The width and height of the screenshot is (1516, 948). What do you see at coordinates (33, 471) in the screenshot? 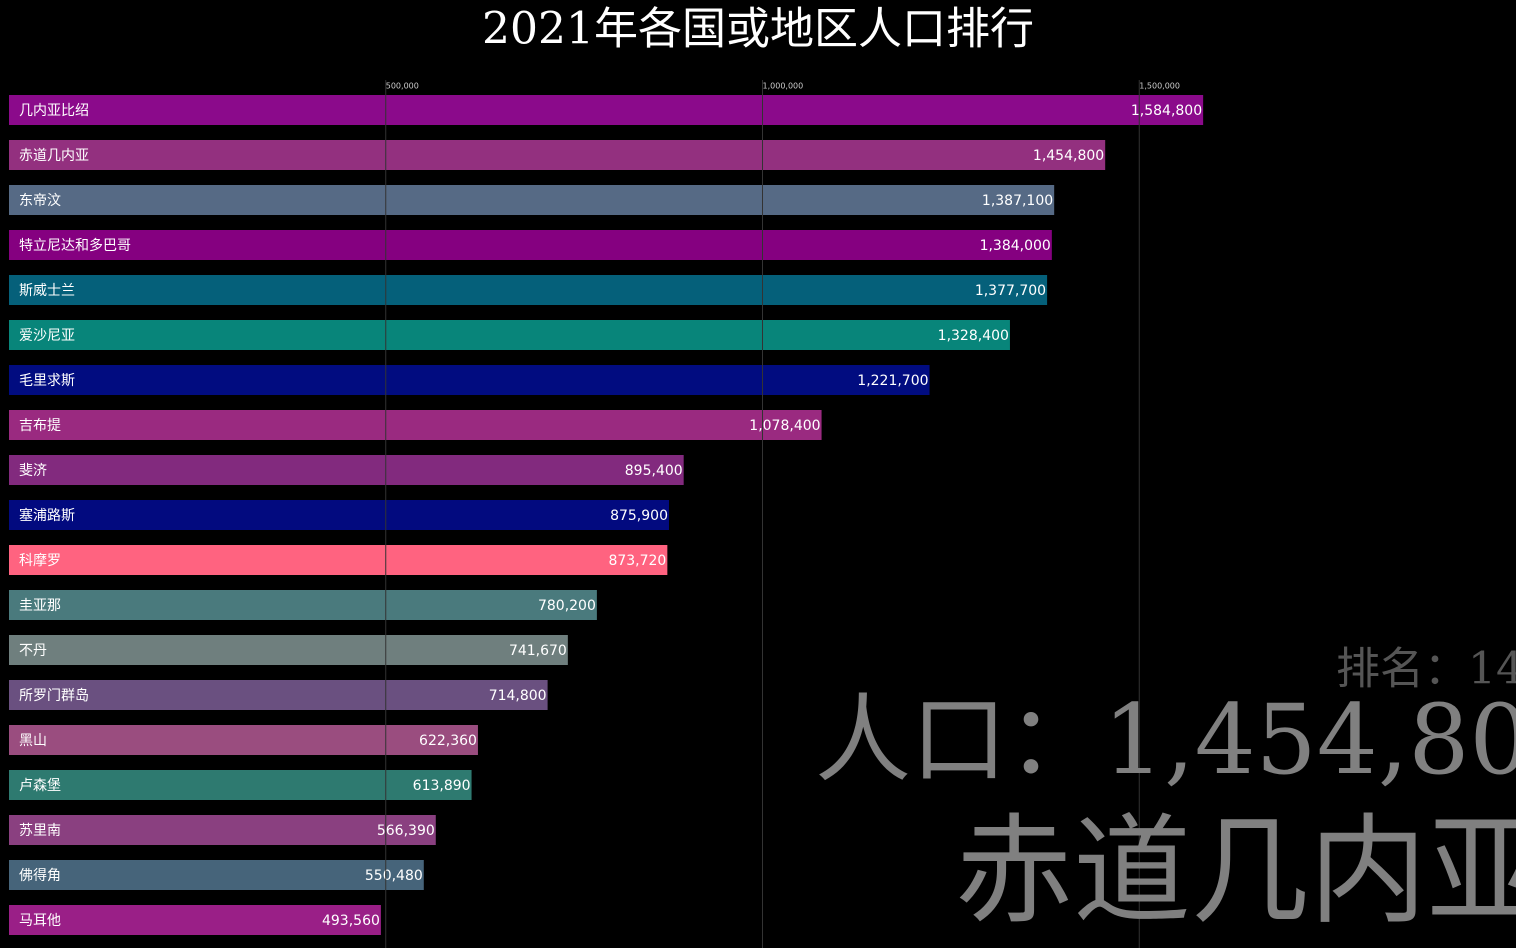
I see `category-label: 斐济` at bounding box center [33, 471].